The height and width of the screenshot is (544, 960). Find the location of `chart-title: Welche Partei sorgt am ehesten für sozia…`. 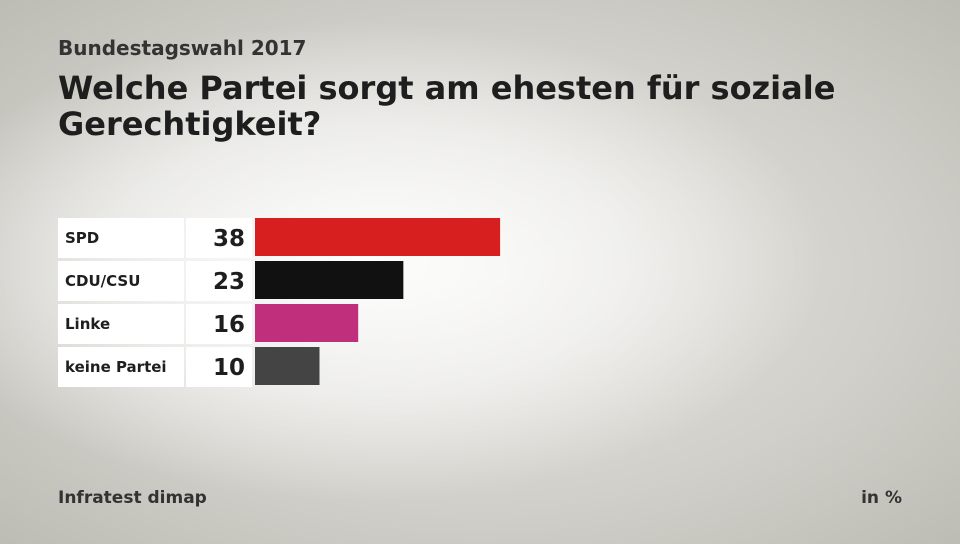

chart-title: Welche Partei sorgt am ehesten für sozia… is located at coordinates (447, 106).